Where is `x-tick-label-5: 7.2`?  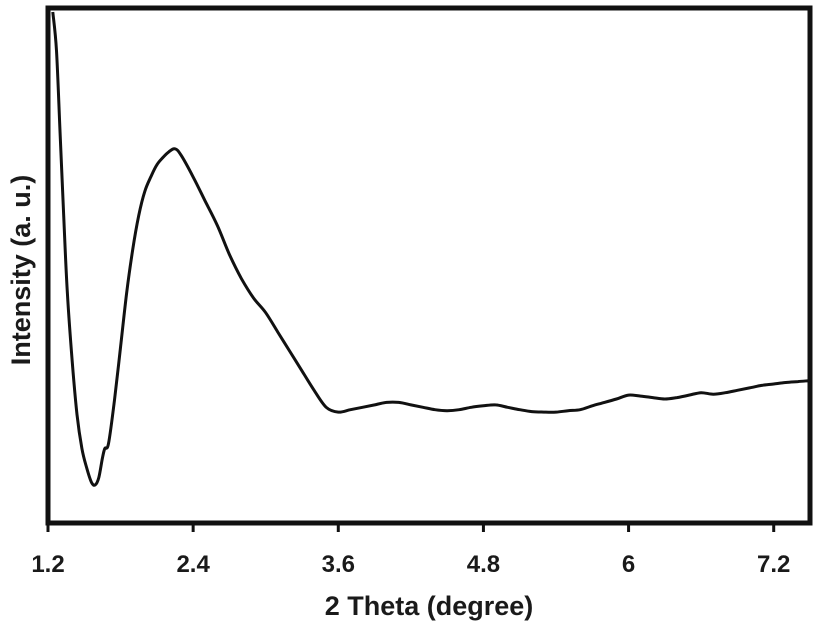 x-tick-label-5: 7.2 is located at coordinates (773, 564).